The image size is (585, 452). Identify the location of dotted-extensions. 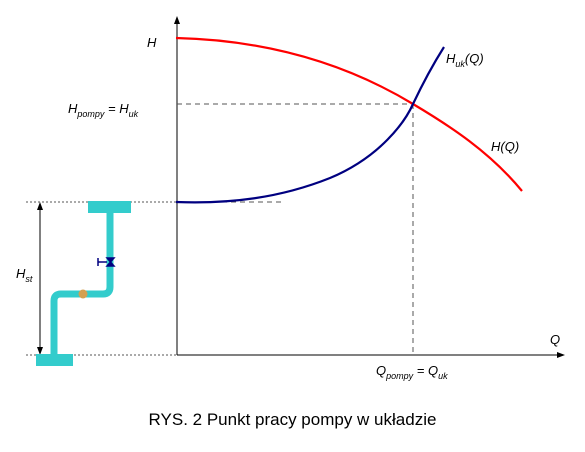
(101, 278).